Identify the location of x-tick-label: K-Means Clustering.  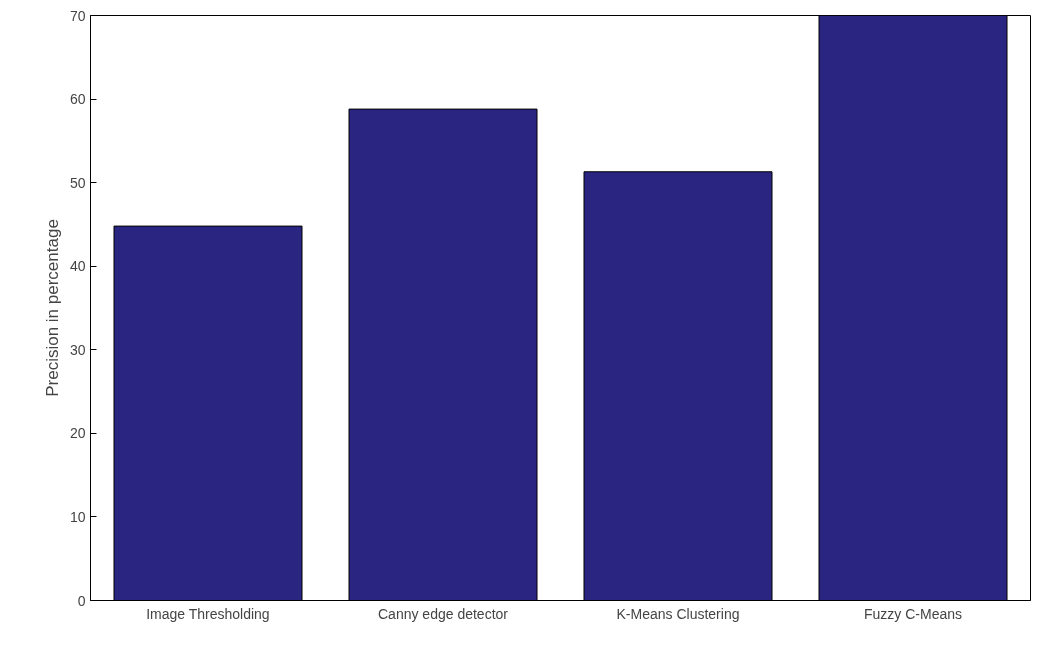
(678, 613).